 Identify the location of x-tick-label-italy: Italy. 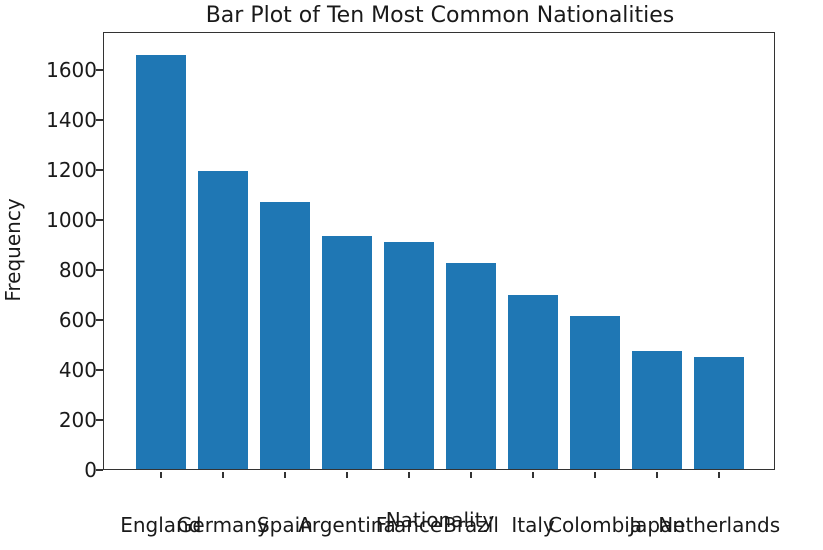
(533, 525).